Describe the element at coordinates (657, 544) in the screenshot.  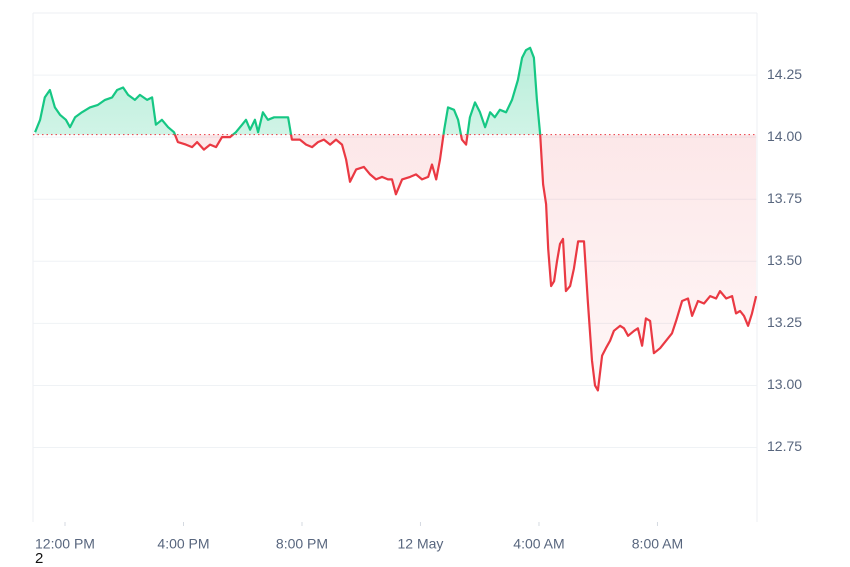
I see `x-tick-label: 8:00 AM` at that location.